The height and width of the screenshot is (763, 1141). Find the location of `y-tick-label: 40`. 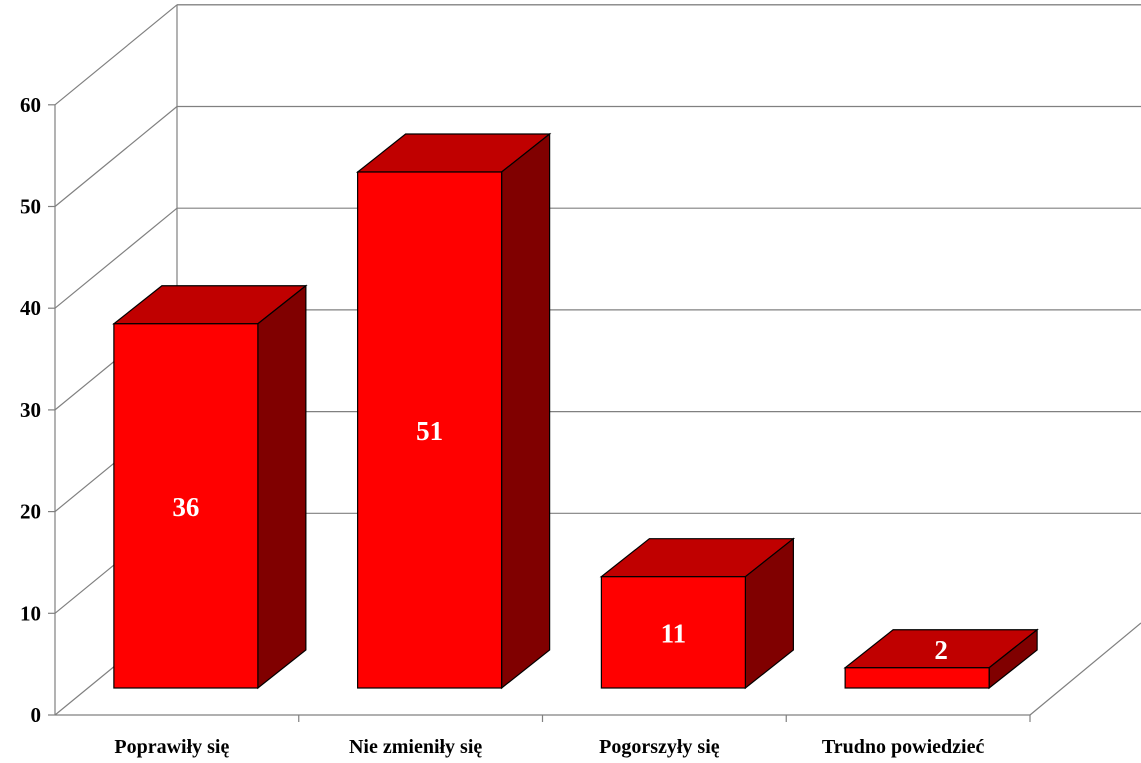

y-tick-label: 40 is located at coordinates (30, 308).